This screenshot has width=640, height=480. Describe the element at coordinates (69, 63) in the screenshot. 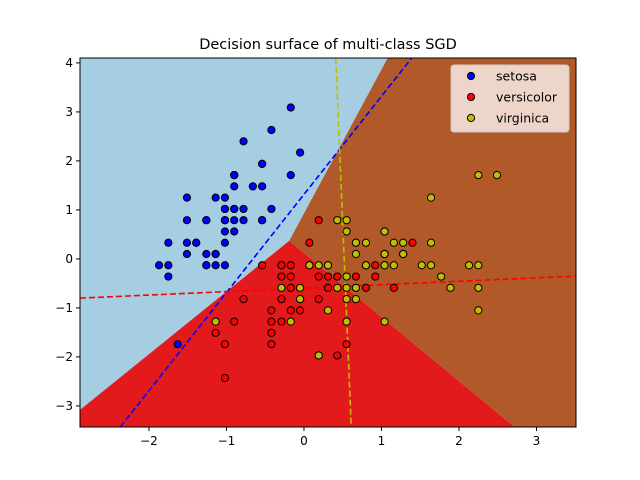

I see `y-tick-label: 4` at that location.